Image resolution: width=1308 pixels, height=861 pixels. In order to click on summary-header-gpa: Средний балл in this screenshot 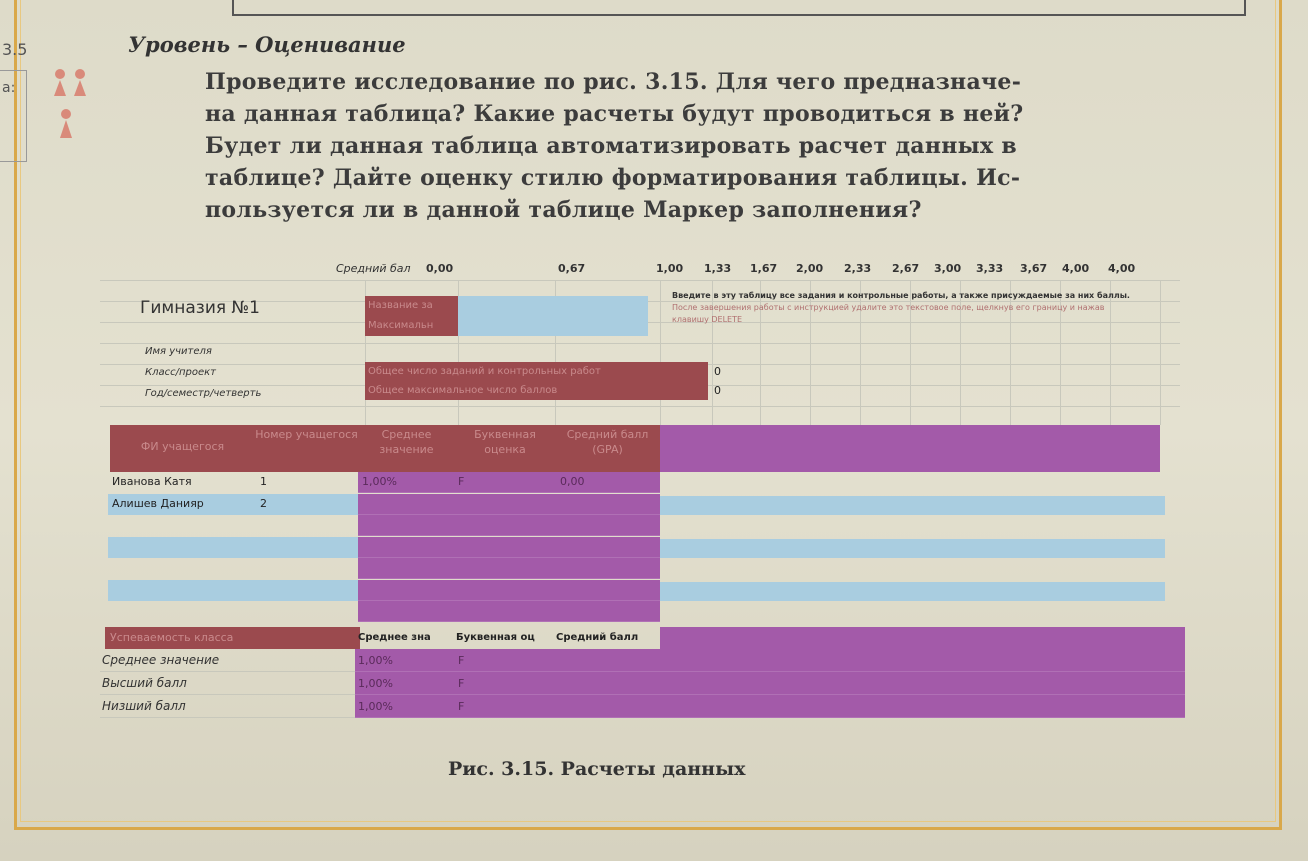, I will do `click(597, 637)`.